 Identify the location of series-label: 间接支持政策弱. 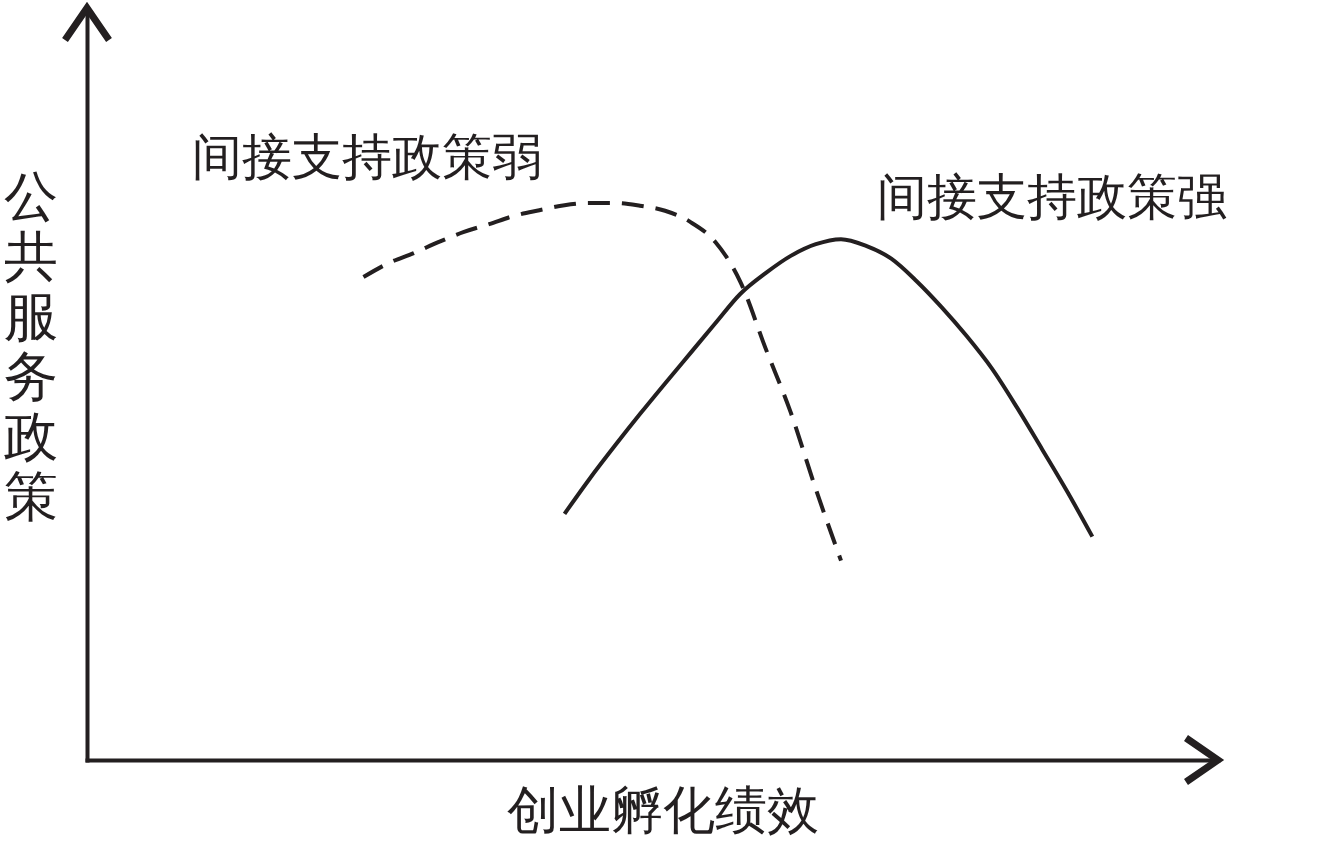
(366, 156).